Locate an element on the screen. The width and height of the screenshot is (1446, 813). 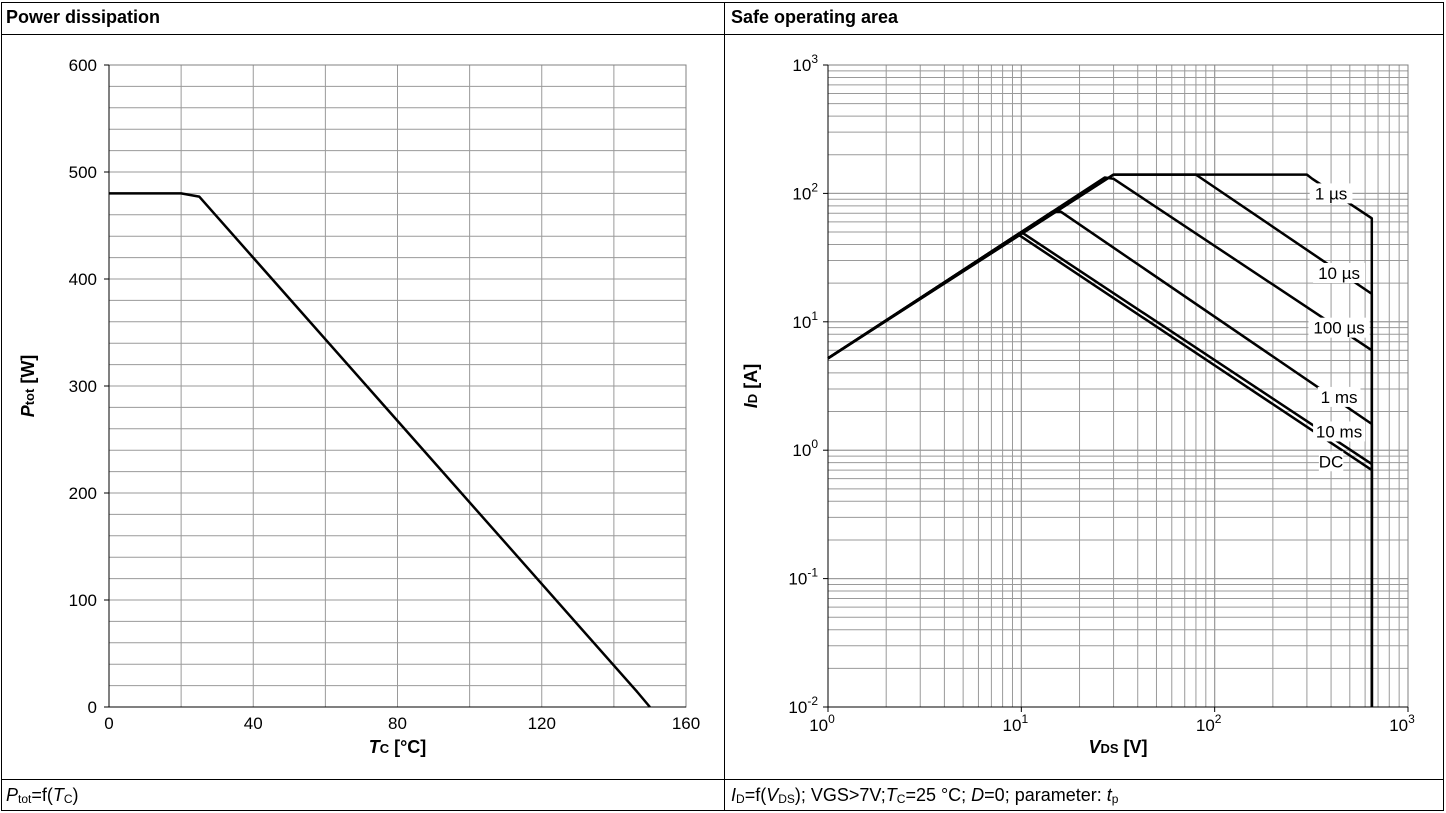
y-tick-label: 10¹ is located at coordinates (805, 320).